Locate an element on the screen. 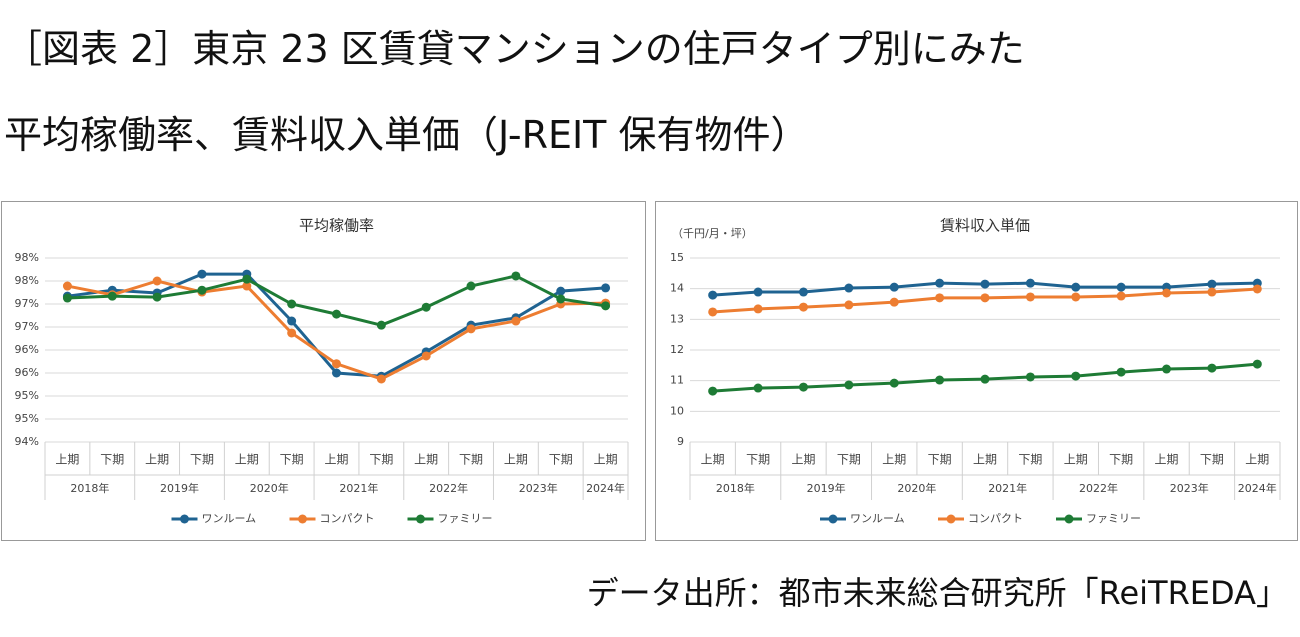 This screenshot has height=637, width=1300. y-tick-label: 14 is located at coordinates (677, 288).